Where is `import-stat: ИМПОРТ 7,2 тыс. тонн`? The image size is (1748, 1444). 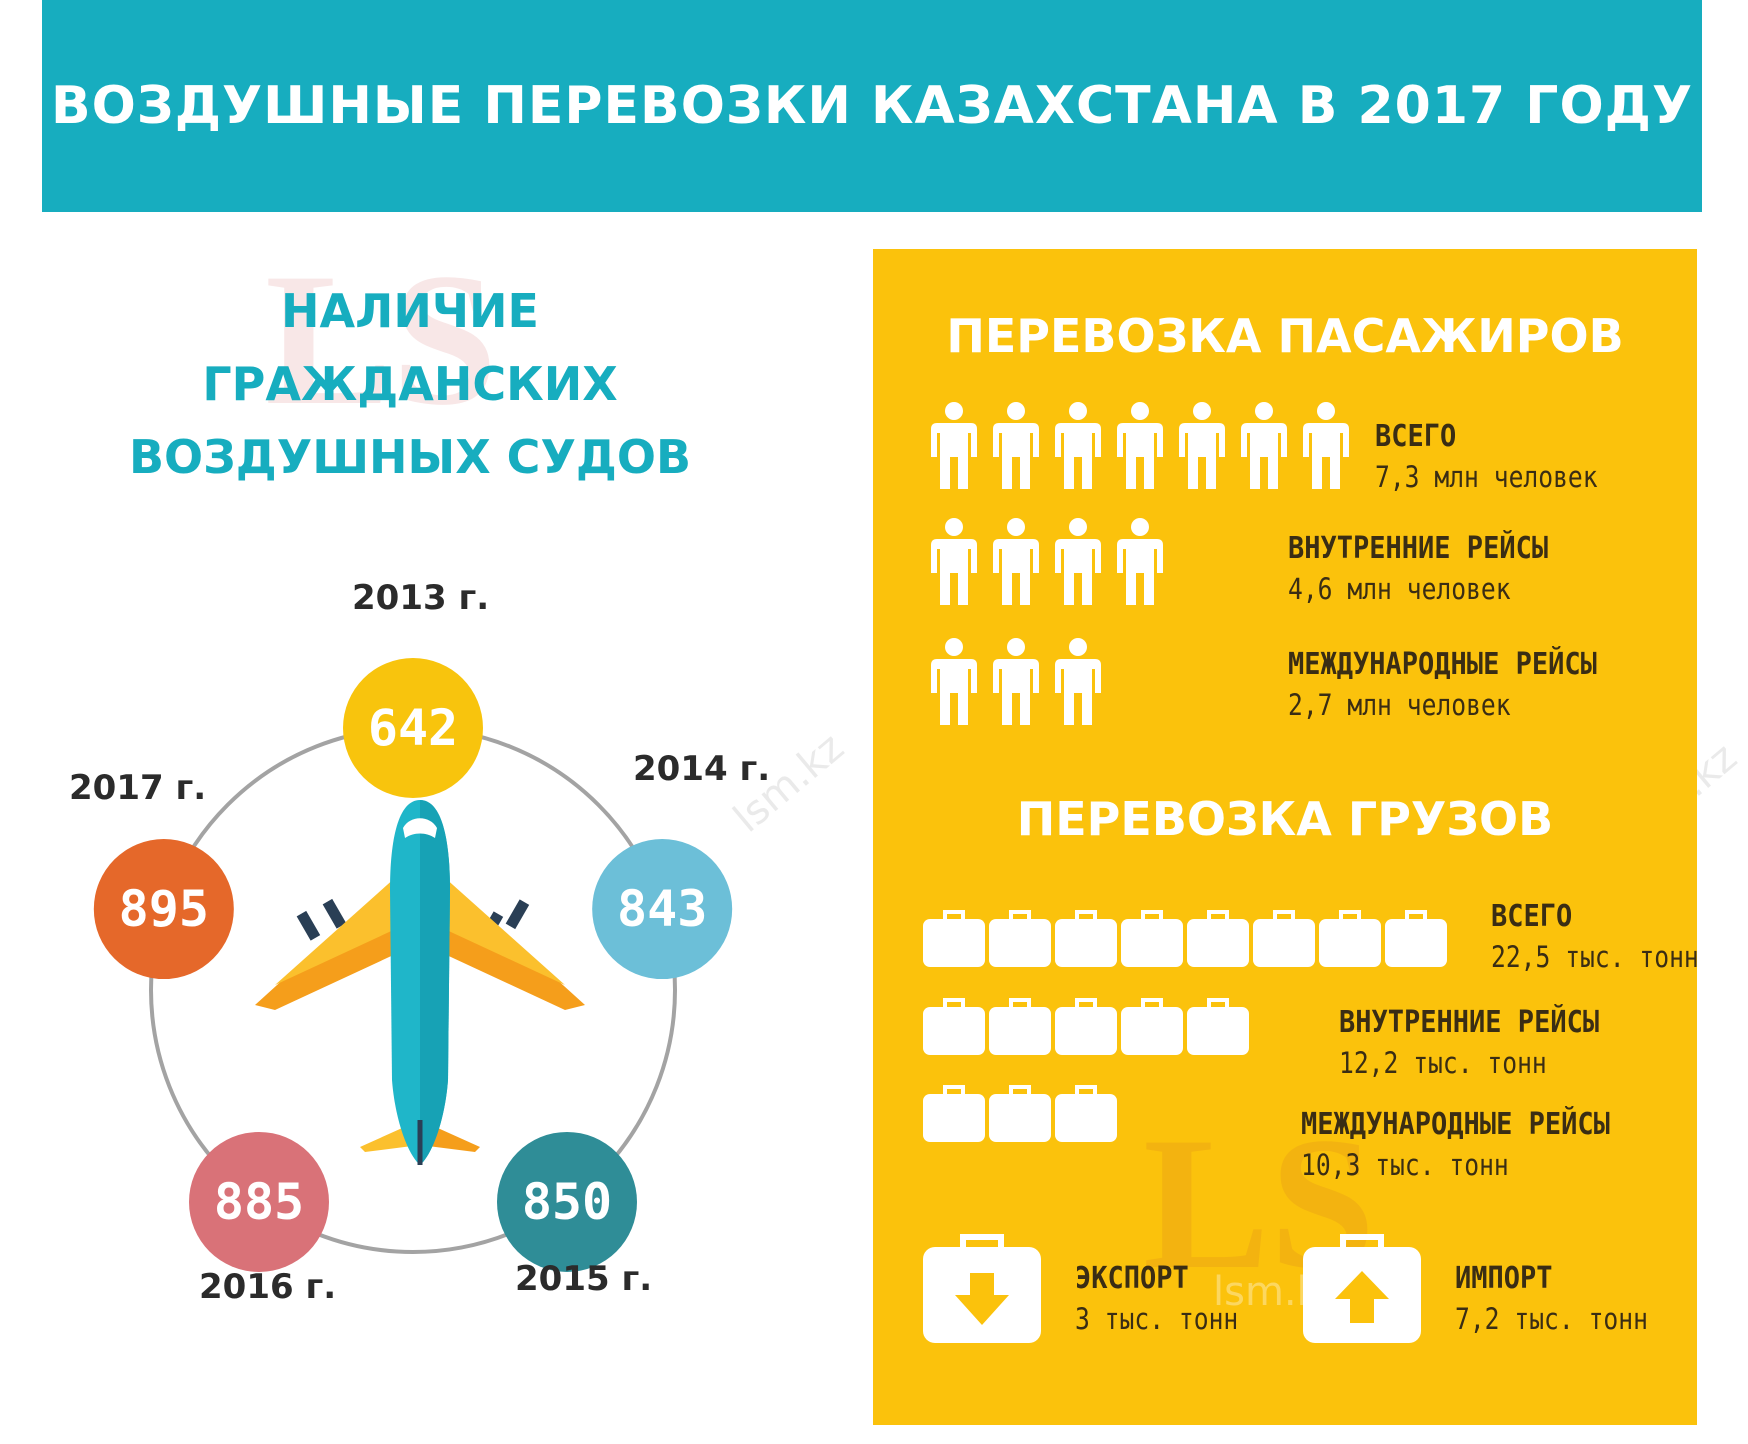
import-stat: ИМПОРТ 7,2 тыс. тонн is located at coordinates (1568, 1298).